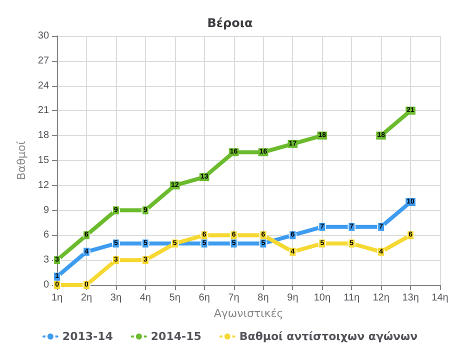  What do you see at coordinates (328, 336) in the screenshot?
I see `legend-label: Βαθμοί αντίστοιχων αγώνων` at bounding box center [328, 336].